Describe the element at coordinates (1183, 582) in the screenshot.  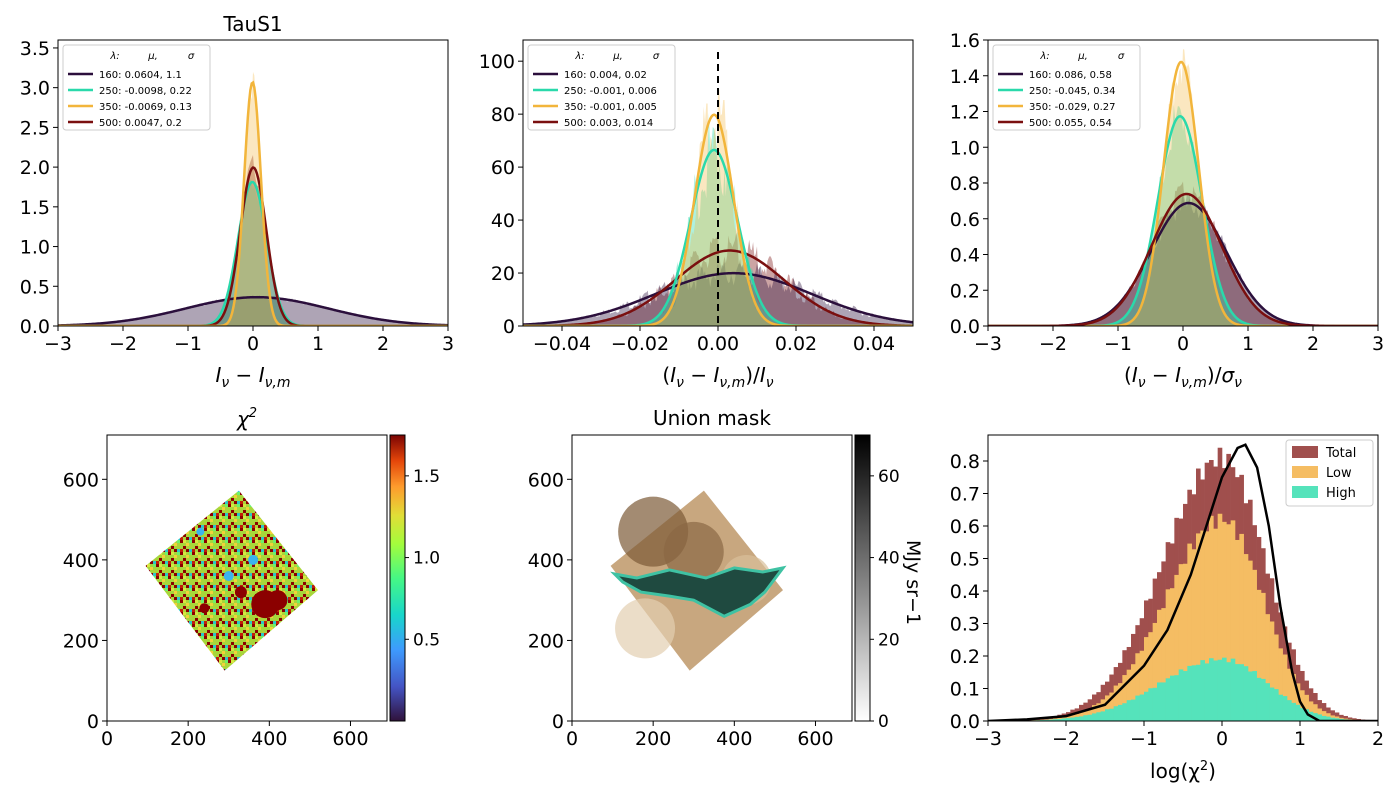
I see `model-line` at that location.